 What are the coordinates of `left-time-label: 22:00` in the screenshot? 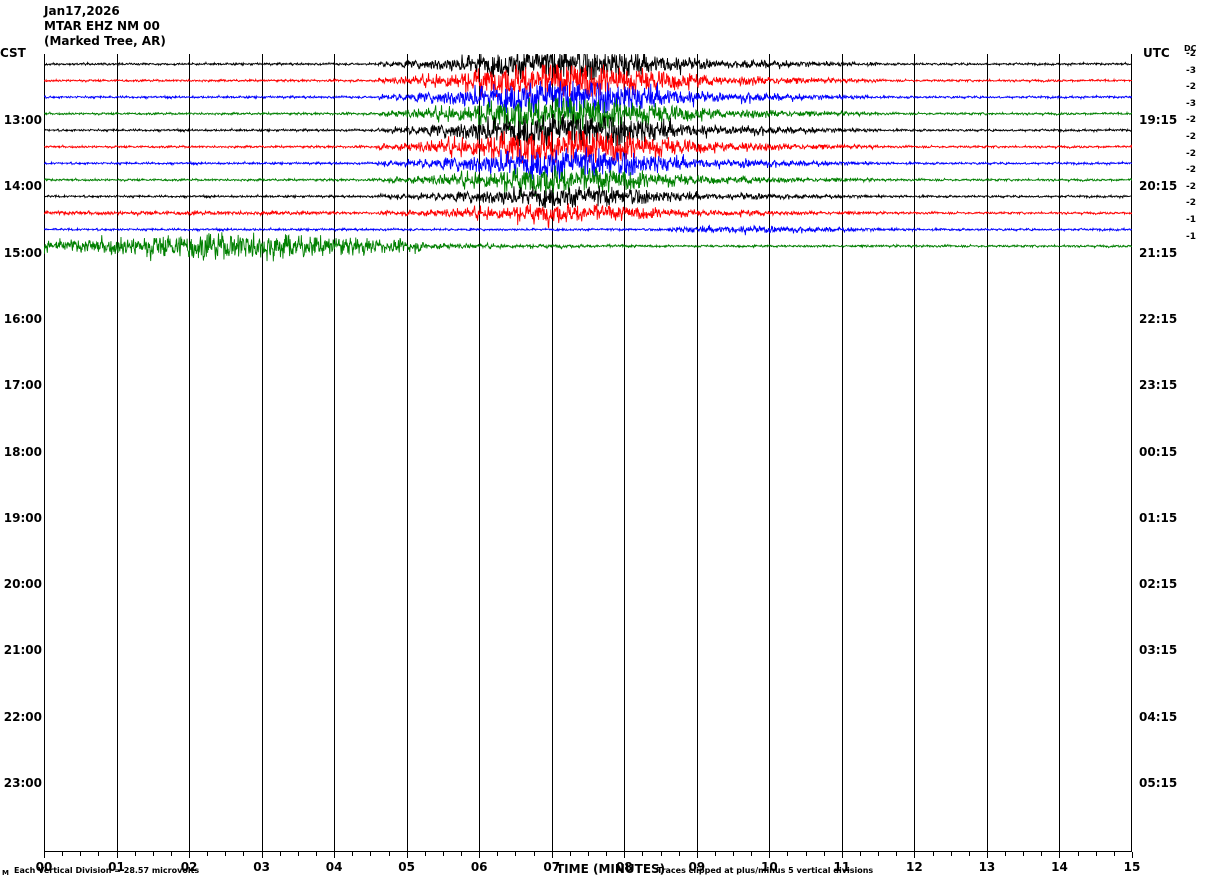 It's located at (22, 716).